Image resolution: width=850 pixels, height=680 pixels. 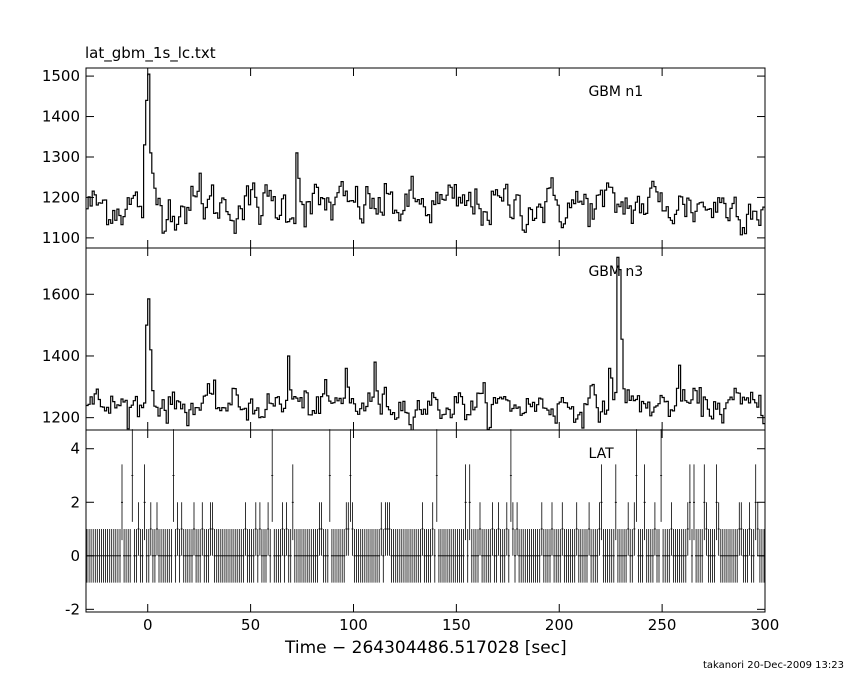 What do you see at coordinates (150, 53) in the screenshot?
I see `file-title: lat_gbm_1s_lc.txt` at bounding box center [150, 53].